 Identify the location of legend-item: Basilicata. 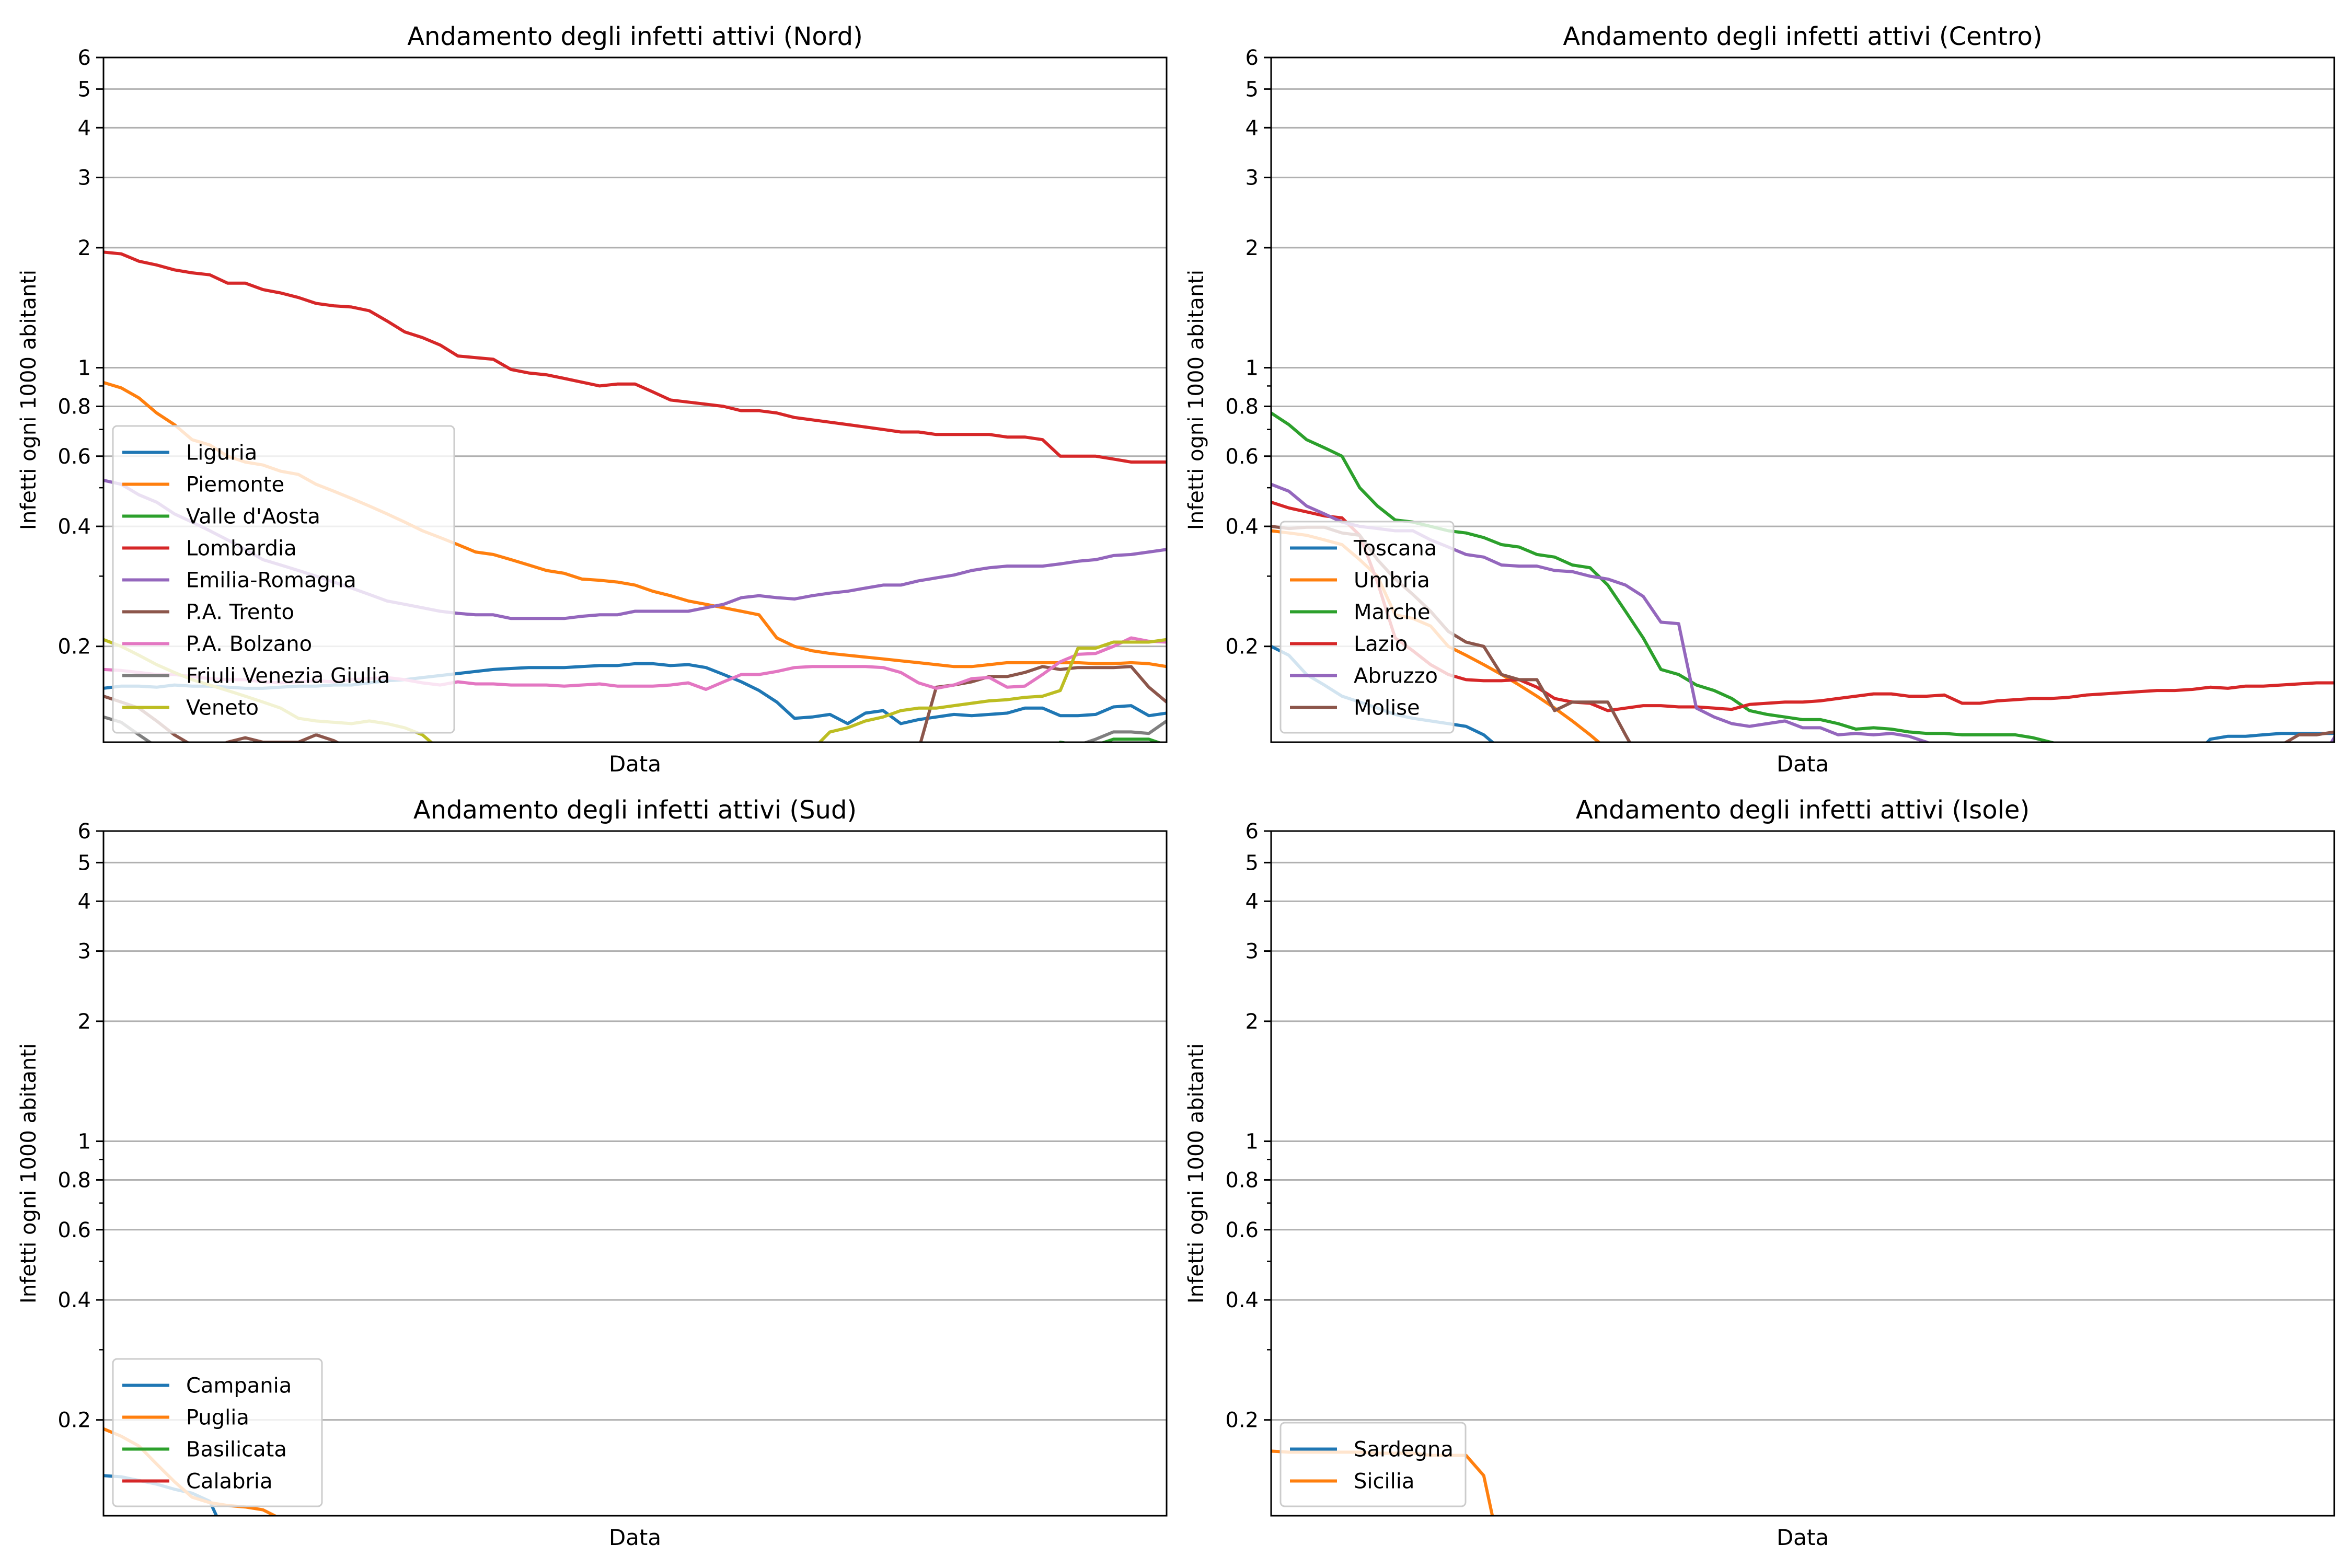
(204, 1450).